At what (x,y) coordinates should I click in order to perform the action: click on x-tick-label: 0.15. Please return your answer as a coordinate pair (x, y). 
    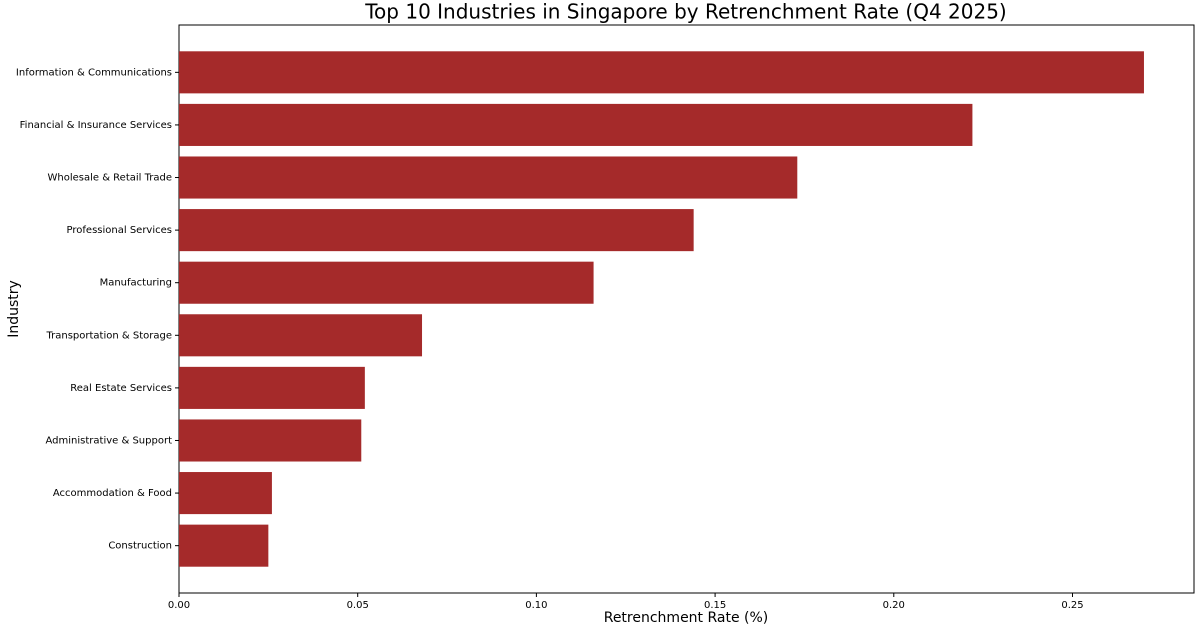
    Looking at the image, I should click on (715, 605).